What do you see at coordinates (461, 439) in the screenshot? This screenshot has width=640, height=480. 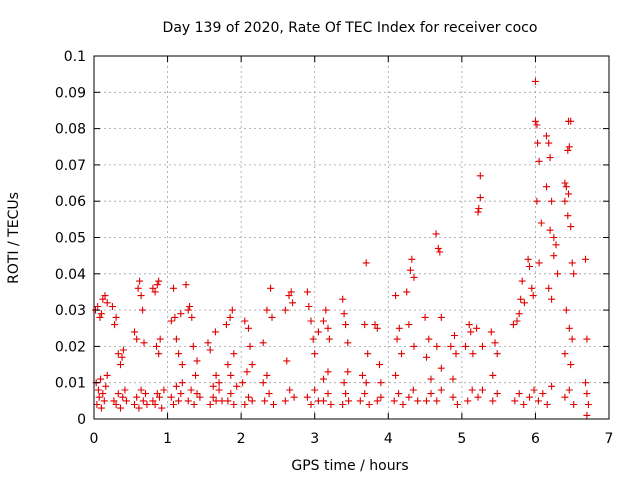 I see `x-tick-label: 5` at bounding box center [461, 439].